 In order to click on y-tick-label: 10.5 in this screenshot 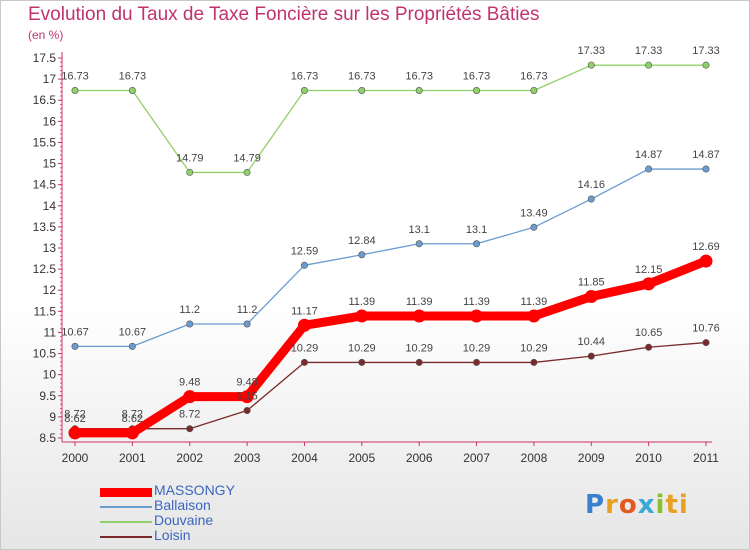, I will do `click(45, 354)`.